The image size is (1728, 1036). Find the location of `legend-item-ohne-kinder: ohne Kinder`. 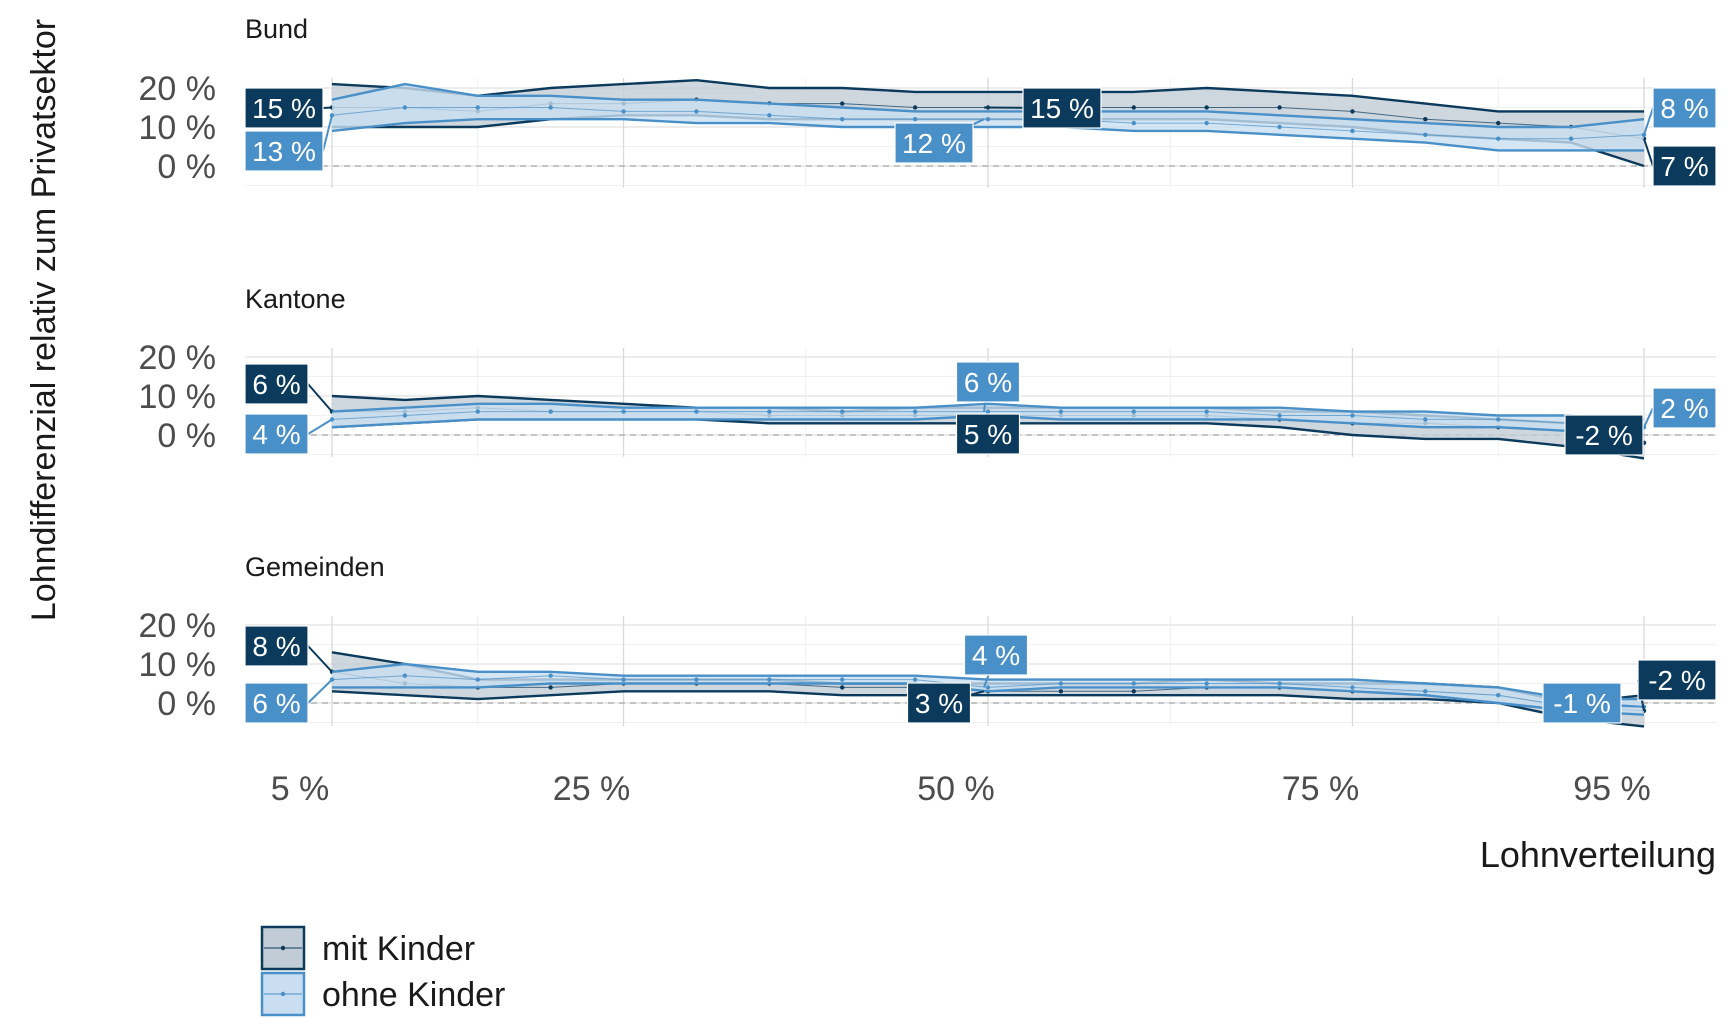

legend-item-ohne-kinder: ohne Kinder is located at coordinates (382, 994).